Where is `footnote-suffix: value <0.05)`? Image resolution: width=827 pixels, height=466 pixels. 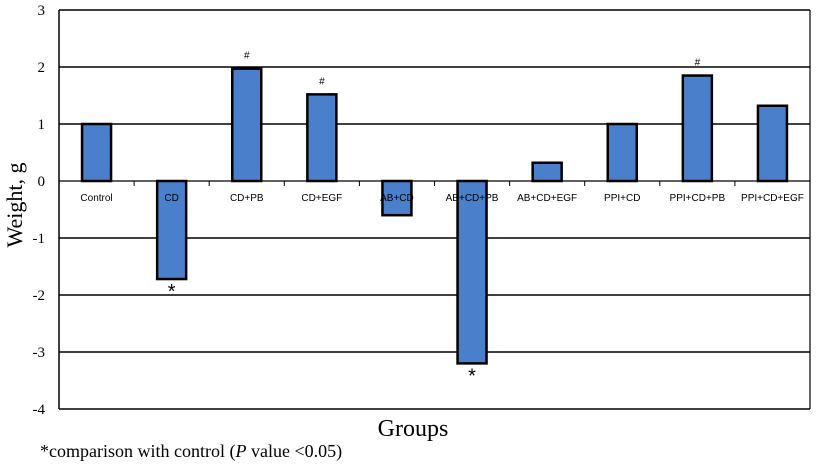 footnote-suffix: value <0.05) is located at coordinates (294, 451).